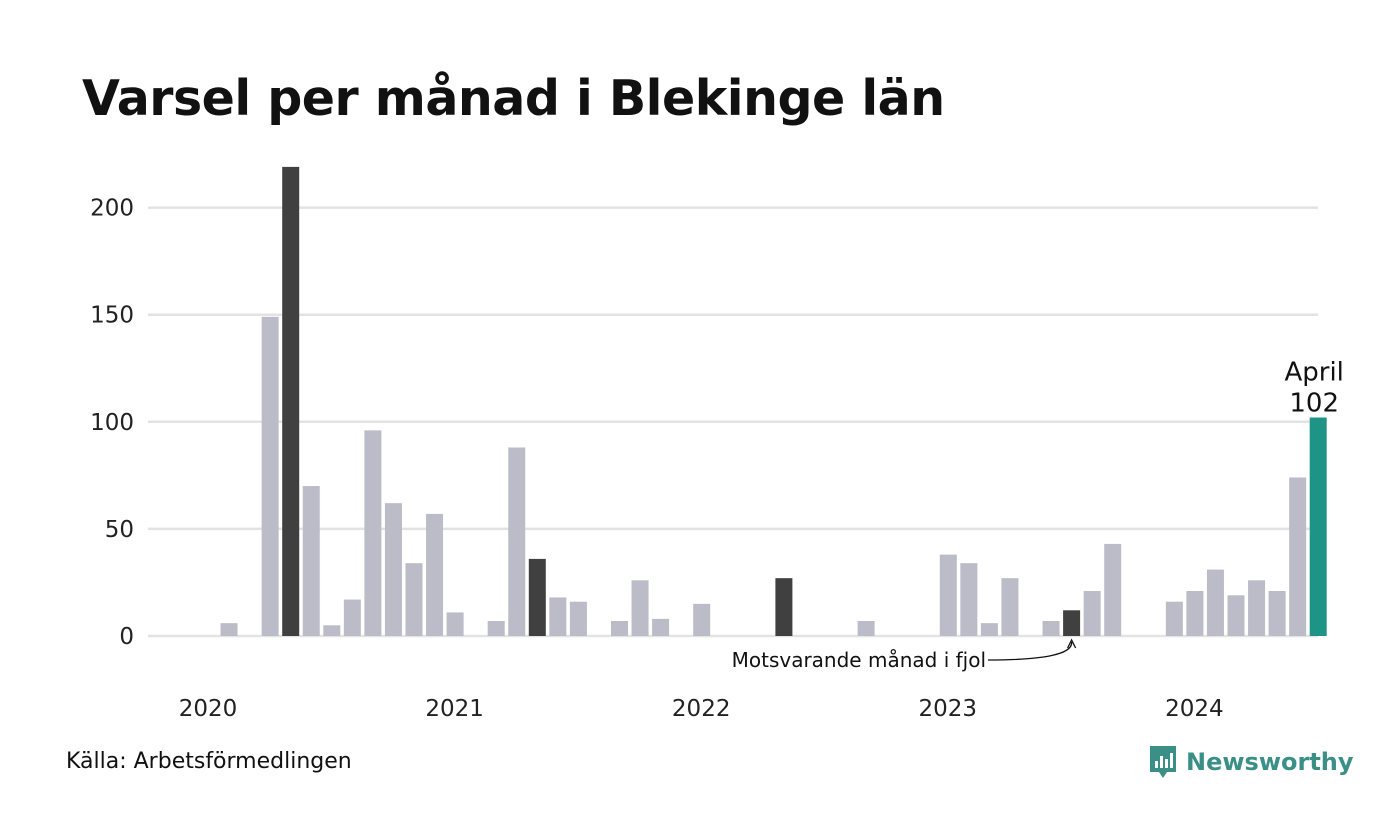 Image resolution: width=1400 pixels, height=840 pixels. I want to click on bar-current-month, so click(1318, 526).